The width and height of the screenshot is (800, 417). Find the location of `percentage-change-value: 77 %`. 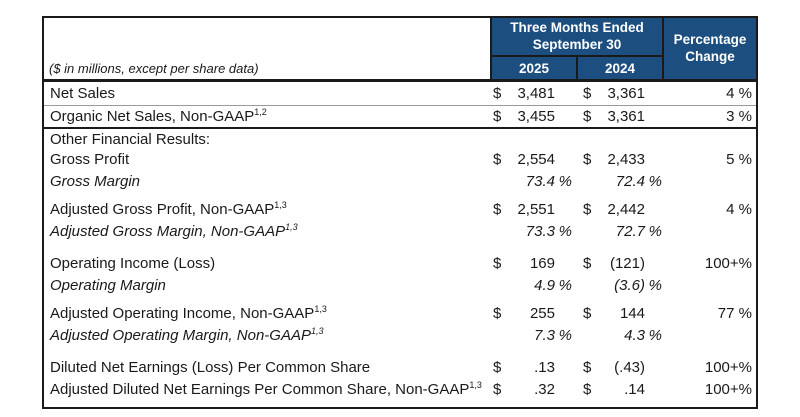

percentage-change-value: 77 % is located at coordinates (734, 313).